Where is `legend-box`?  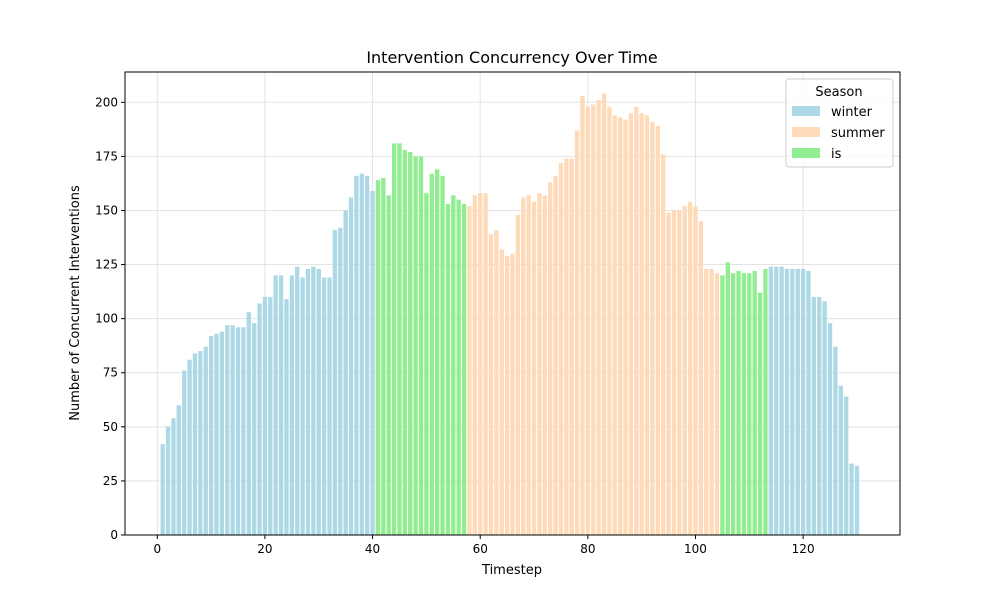
legend-box is located at coordinates (839, 123).